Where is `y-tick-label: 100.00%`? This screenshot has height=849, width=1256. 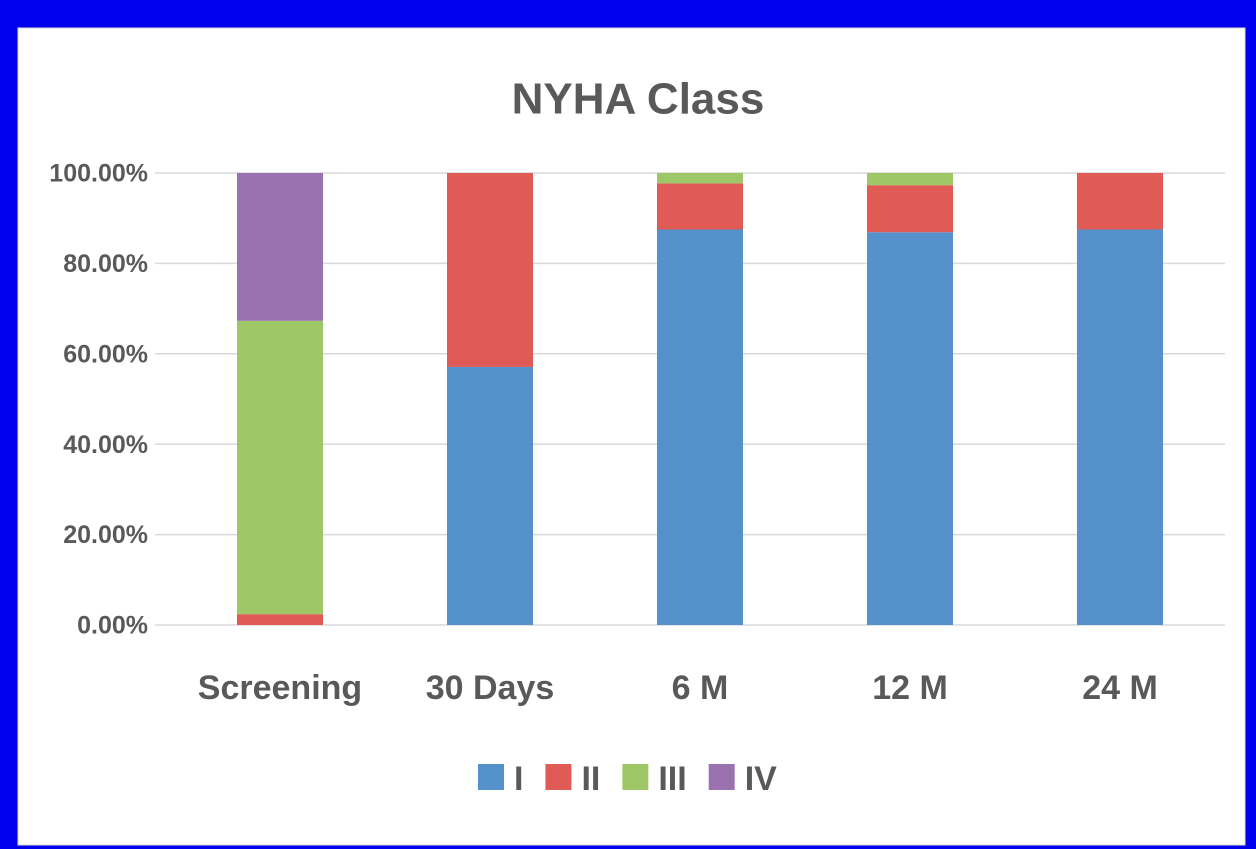
y-tick-label: 100.00% is located at coordinates (98, 174).